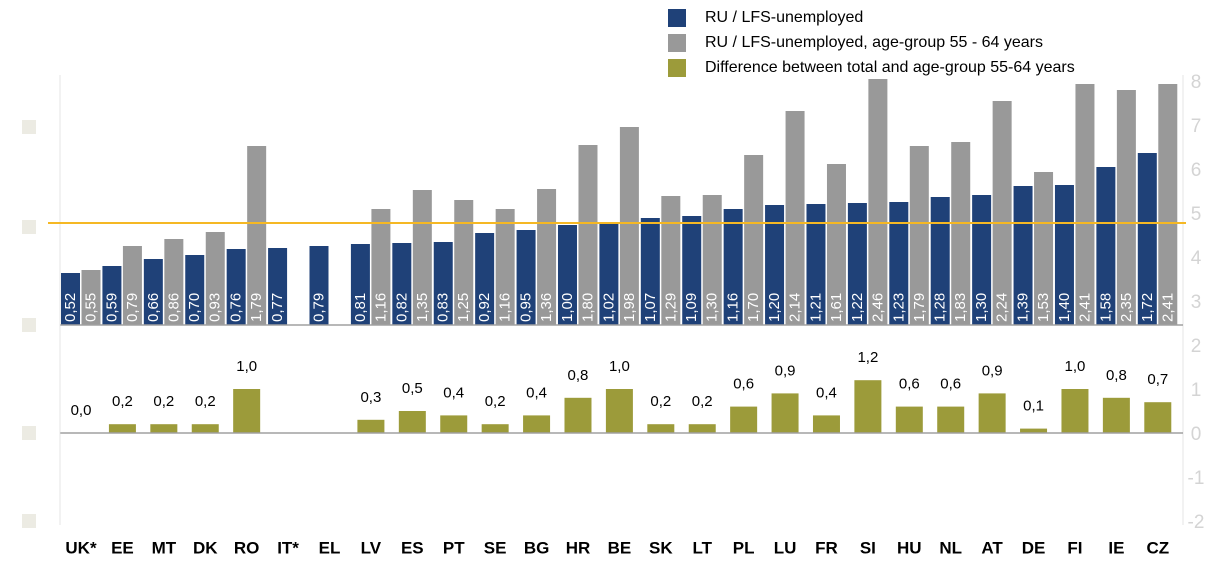  What do you see at coordinates (173, 307) in the screenshot?
I see `value-label: 0,86` at bounding box center [173, 307].